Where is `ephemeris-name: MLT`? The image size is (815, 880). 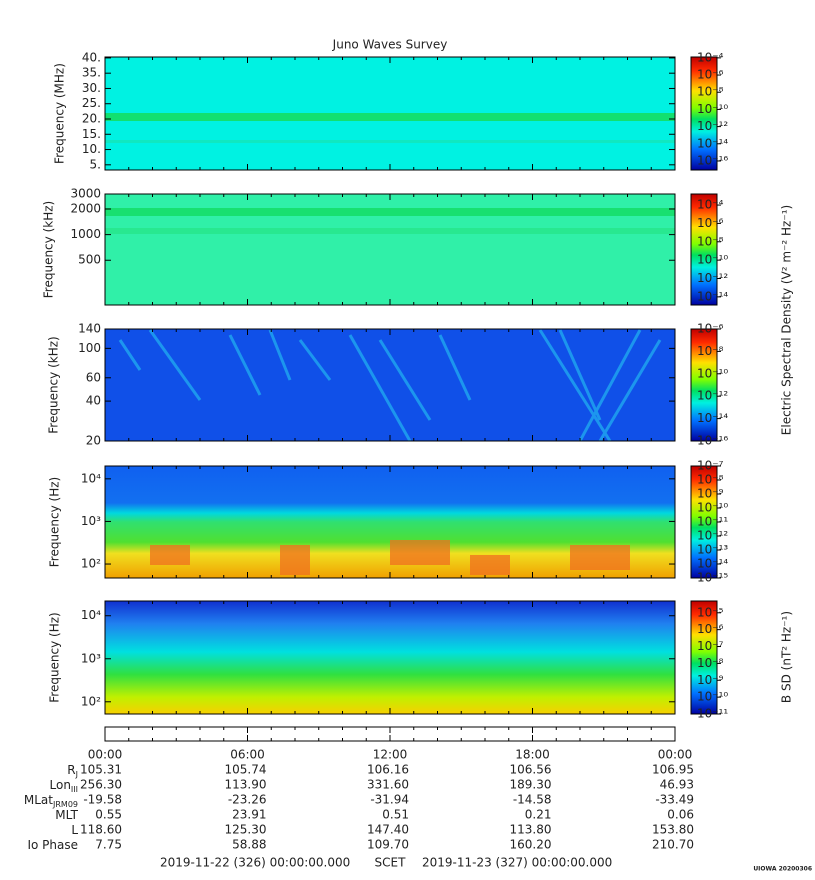 ephemeris-name: MLT is located at coordinates (66, 815).